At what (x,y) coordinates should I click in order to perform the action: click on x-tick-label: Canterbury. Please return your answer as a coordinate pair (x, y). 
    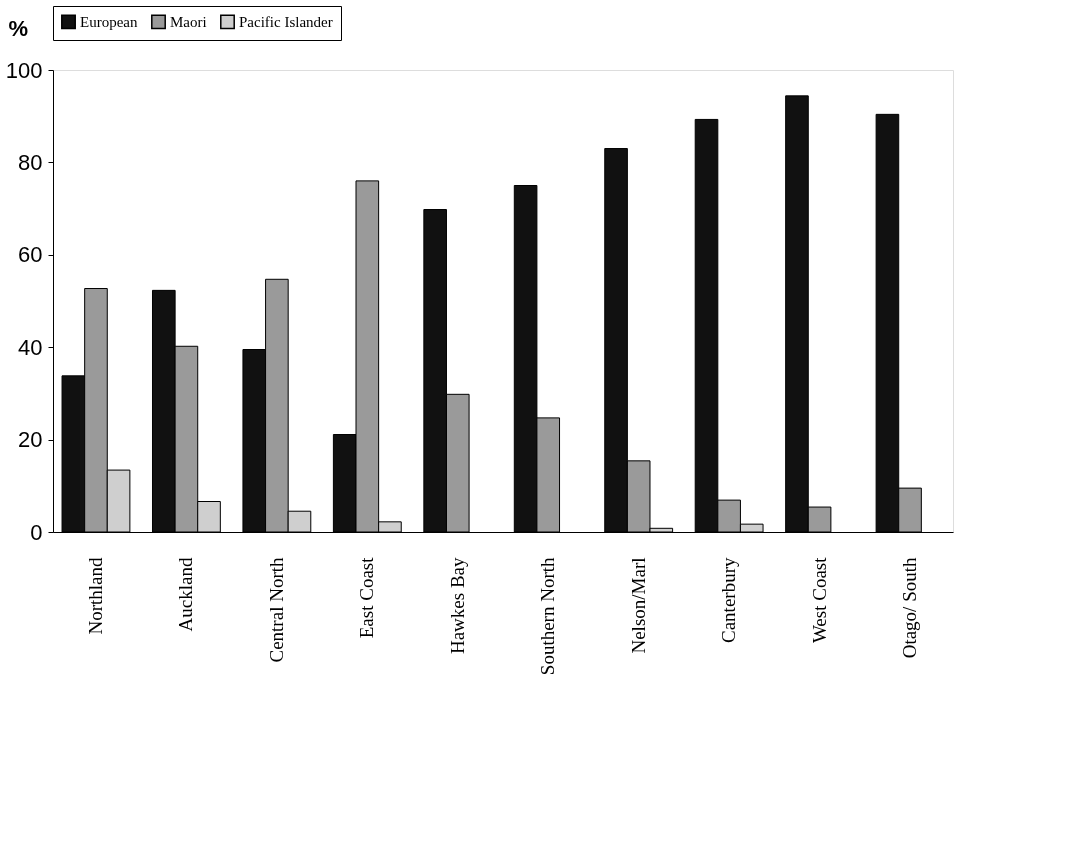
    Looking at the image, I should click on (729, 600).